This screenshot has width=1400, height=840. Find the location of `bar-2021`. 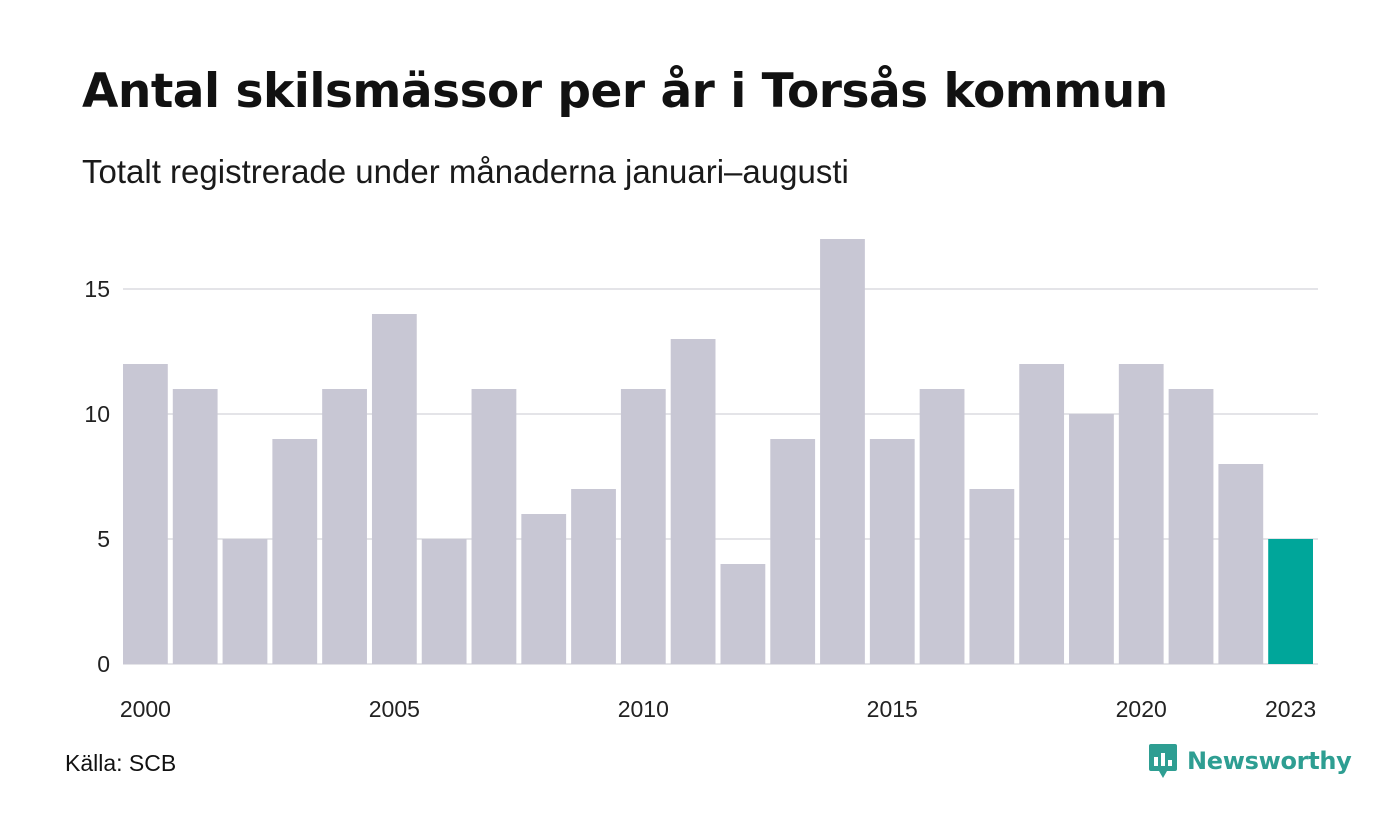

bar-2021 is located at coordinates (1191, 526).